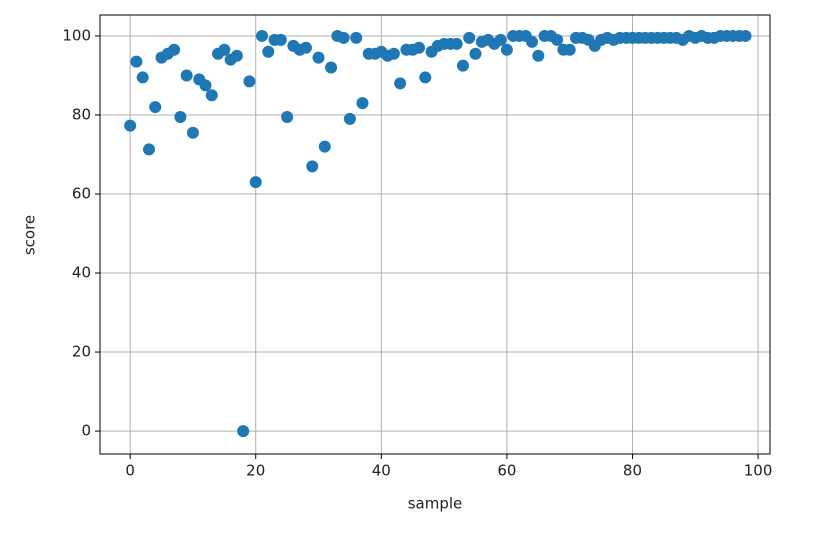 Image resolution: width=815 pixels, height=534 pixels. Describe the element at coordinates (81, 352) in the screenshot. I see `y-tick-label: 20` at that location.